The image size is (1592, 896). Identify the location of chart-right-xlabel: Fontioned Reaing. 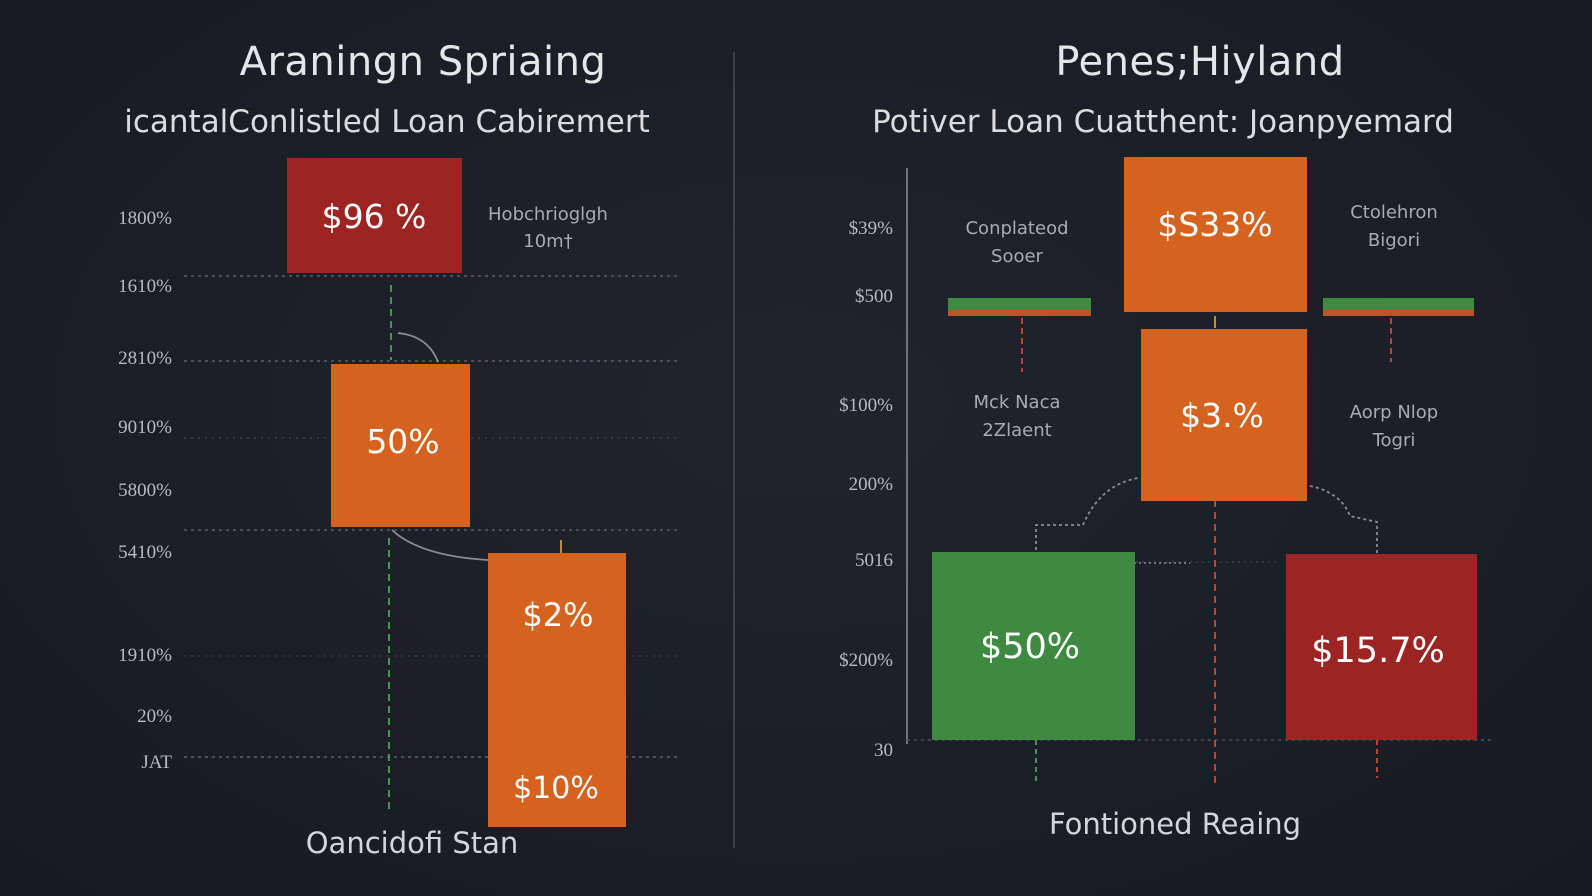
(1175, 824).